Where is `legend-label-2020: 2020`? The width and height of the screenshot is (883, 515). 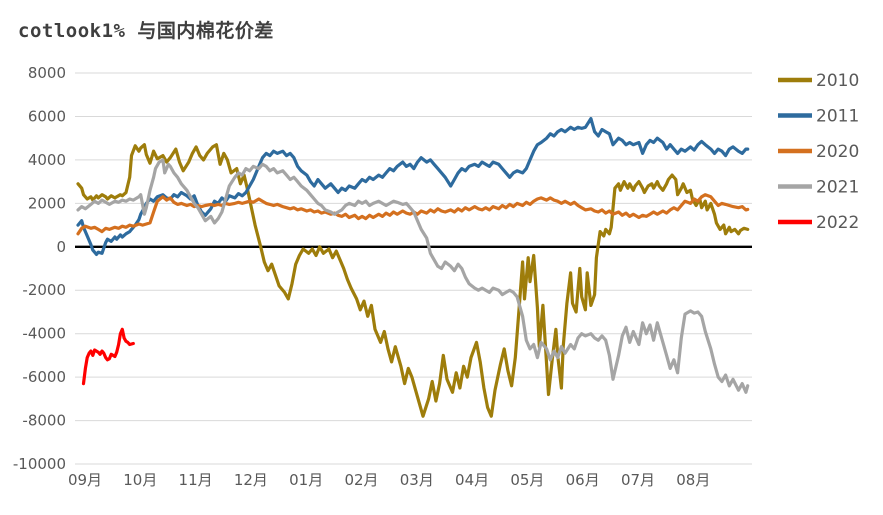 legend-label-2020: 2020 is located at coordinates (837, 152).